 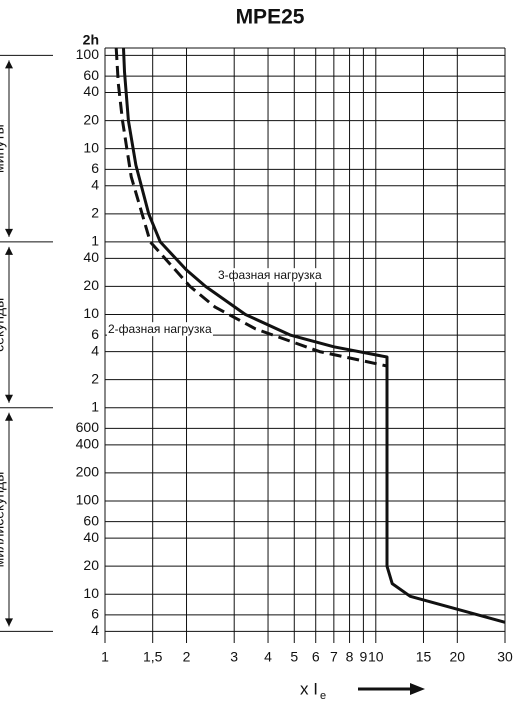 I want to click on x-tick-label: 6, so click(x=316, y=657).